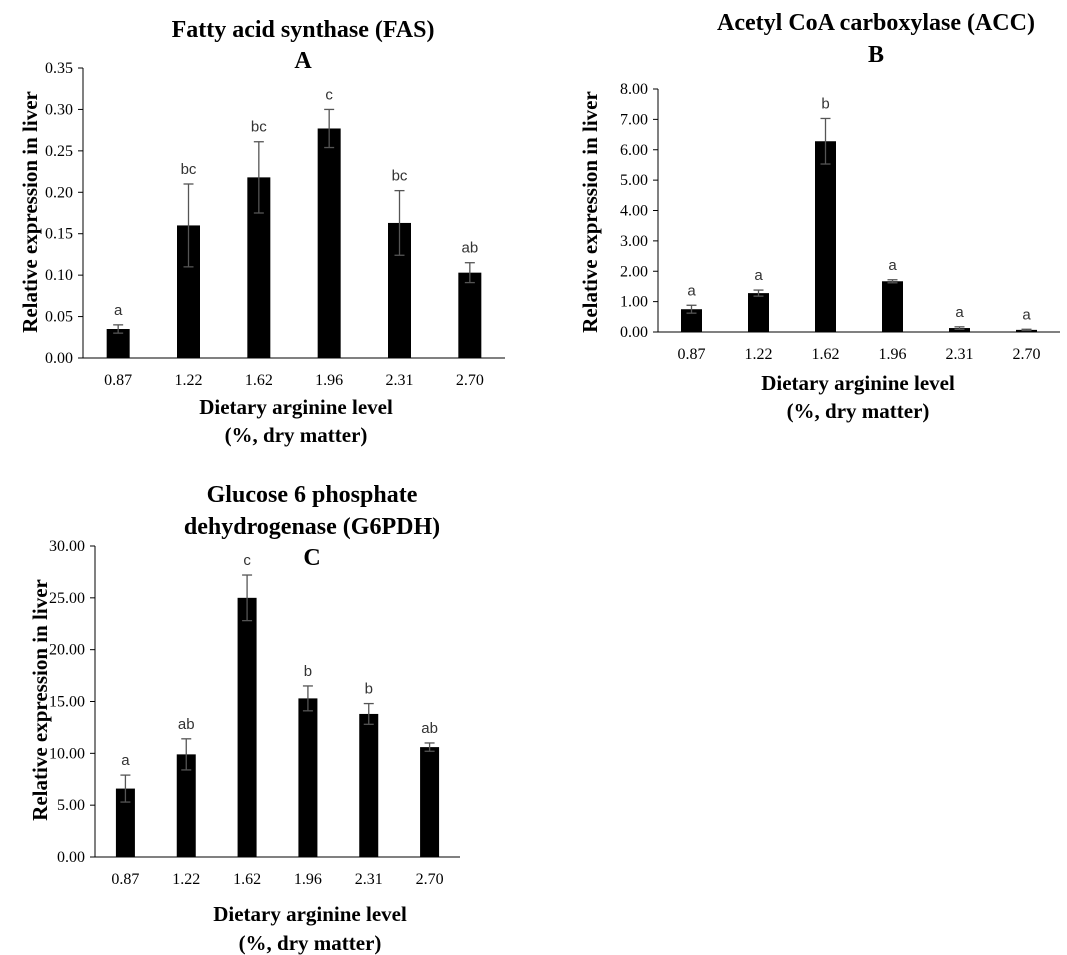 The height and width of the screenshot is (955, 1067). I want to click on chart-C-significance-letter: a, so click(125, 760).